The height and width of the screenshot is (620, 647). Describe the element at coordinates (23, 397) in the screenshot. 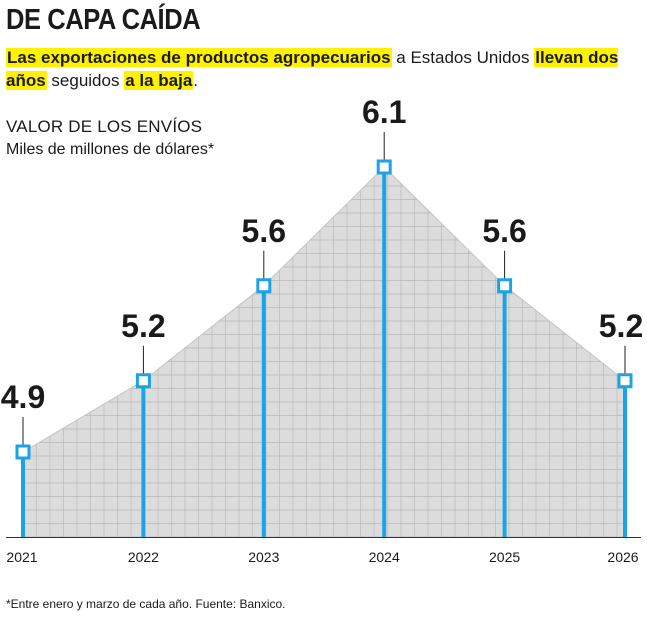

I see `value-label: 4.9` at that location.